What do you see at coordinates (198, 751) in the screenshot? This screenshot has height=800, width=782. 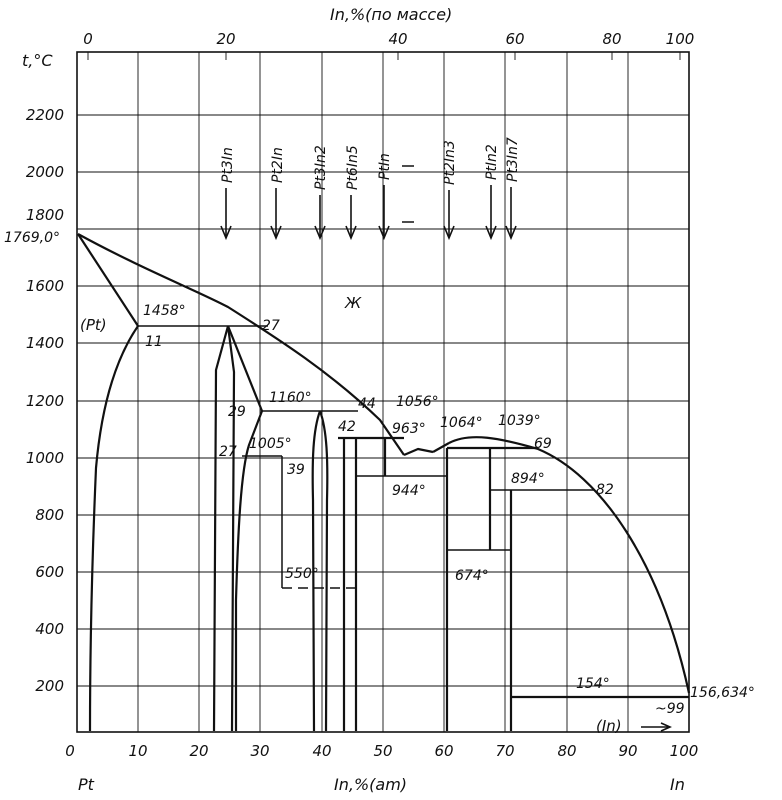 I see `bottom-tick-label: 20` at bounding box center [198, 751].